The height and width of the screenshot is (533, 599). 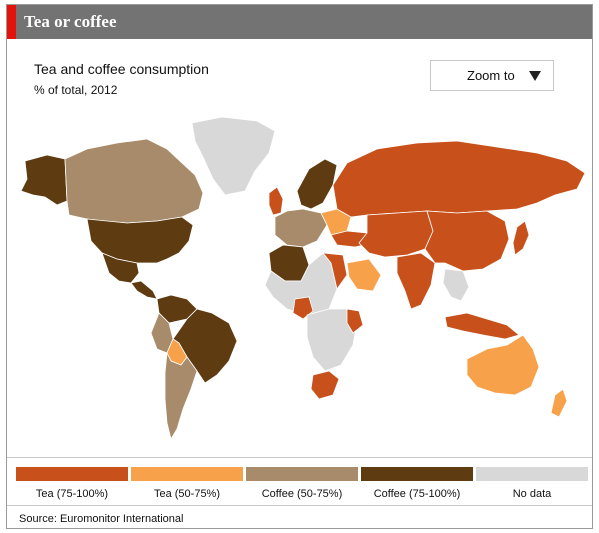 I want to click on region-uk-ireland, so click(x=276, y=201).